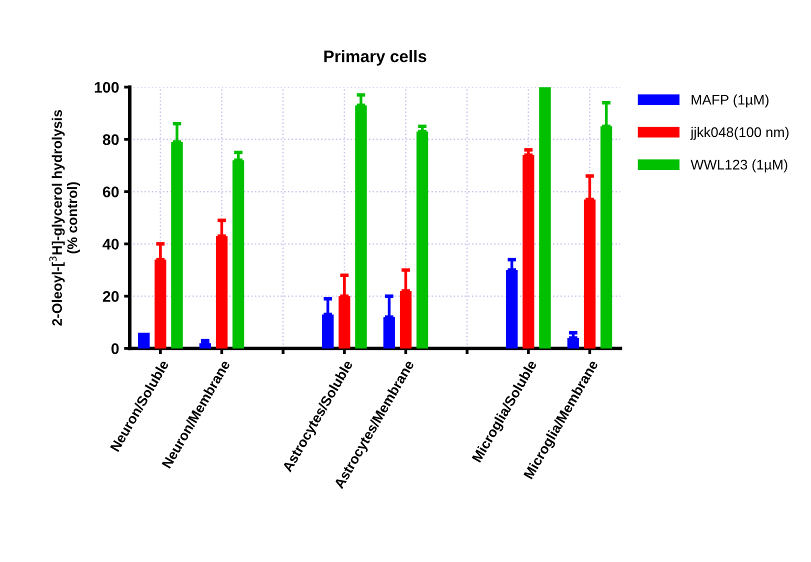 This screenshot has height=562, width=811. Describe the element at coordinates (106, 87) in the screenshot. I see `y-tick-label: 100` at that location.